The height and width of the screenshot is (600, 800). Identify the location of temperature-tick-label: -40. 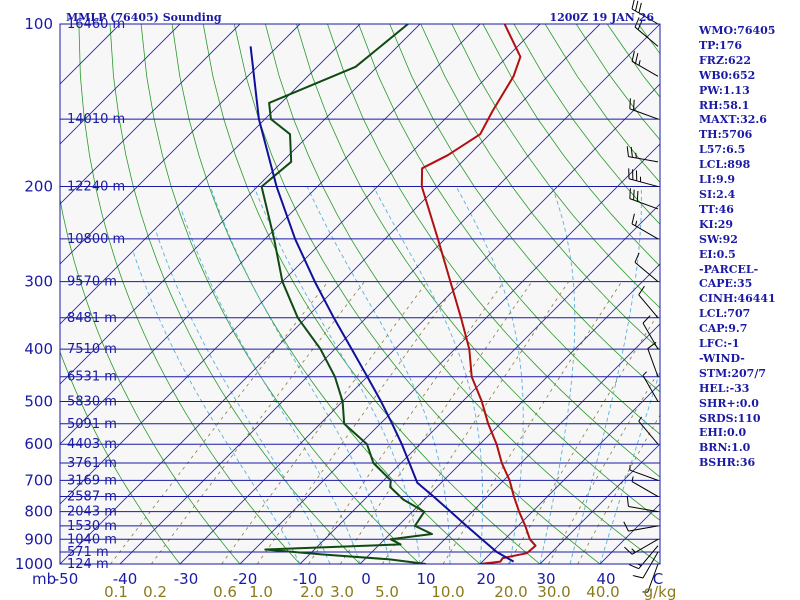
(125, 579).